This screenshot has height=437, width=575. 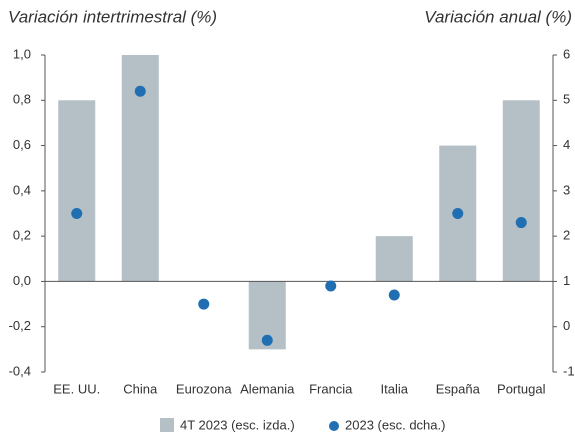 What do you see at coordinates (566, 99) in the screenshot?
I see `y2-tick-label: 5` at bounding box center [566, 99].